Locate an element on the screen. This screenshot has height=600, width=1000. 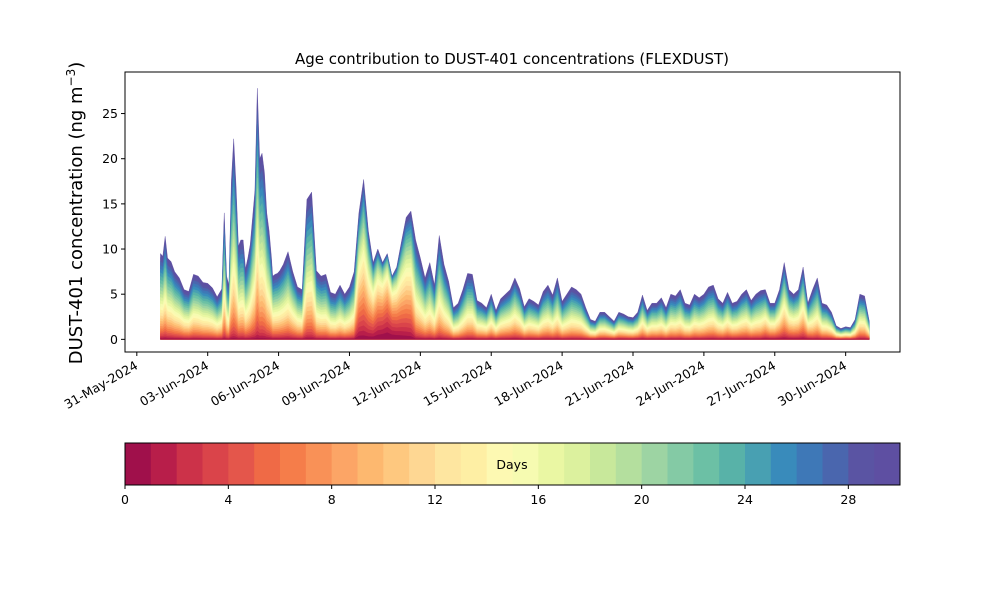
colorbar-axis: 0 4 8 12 16 20 24 28 is located at coordinates (488, 496).